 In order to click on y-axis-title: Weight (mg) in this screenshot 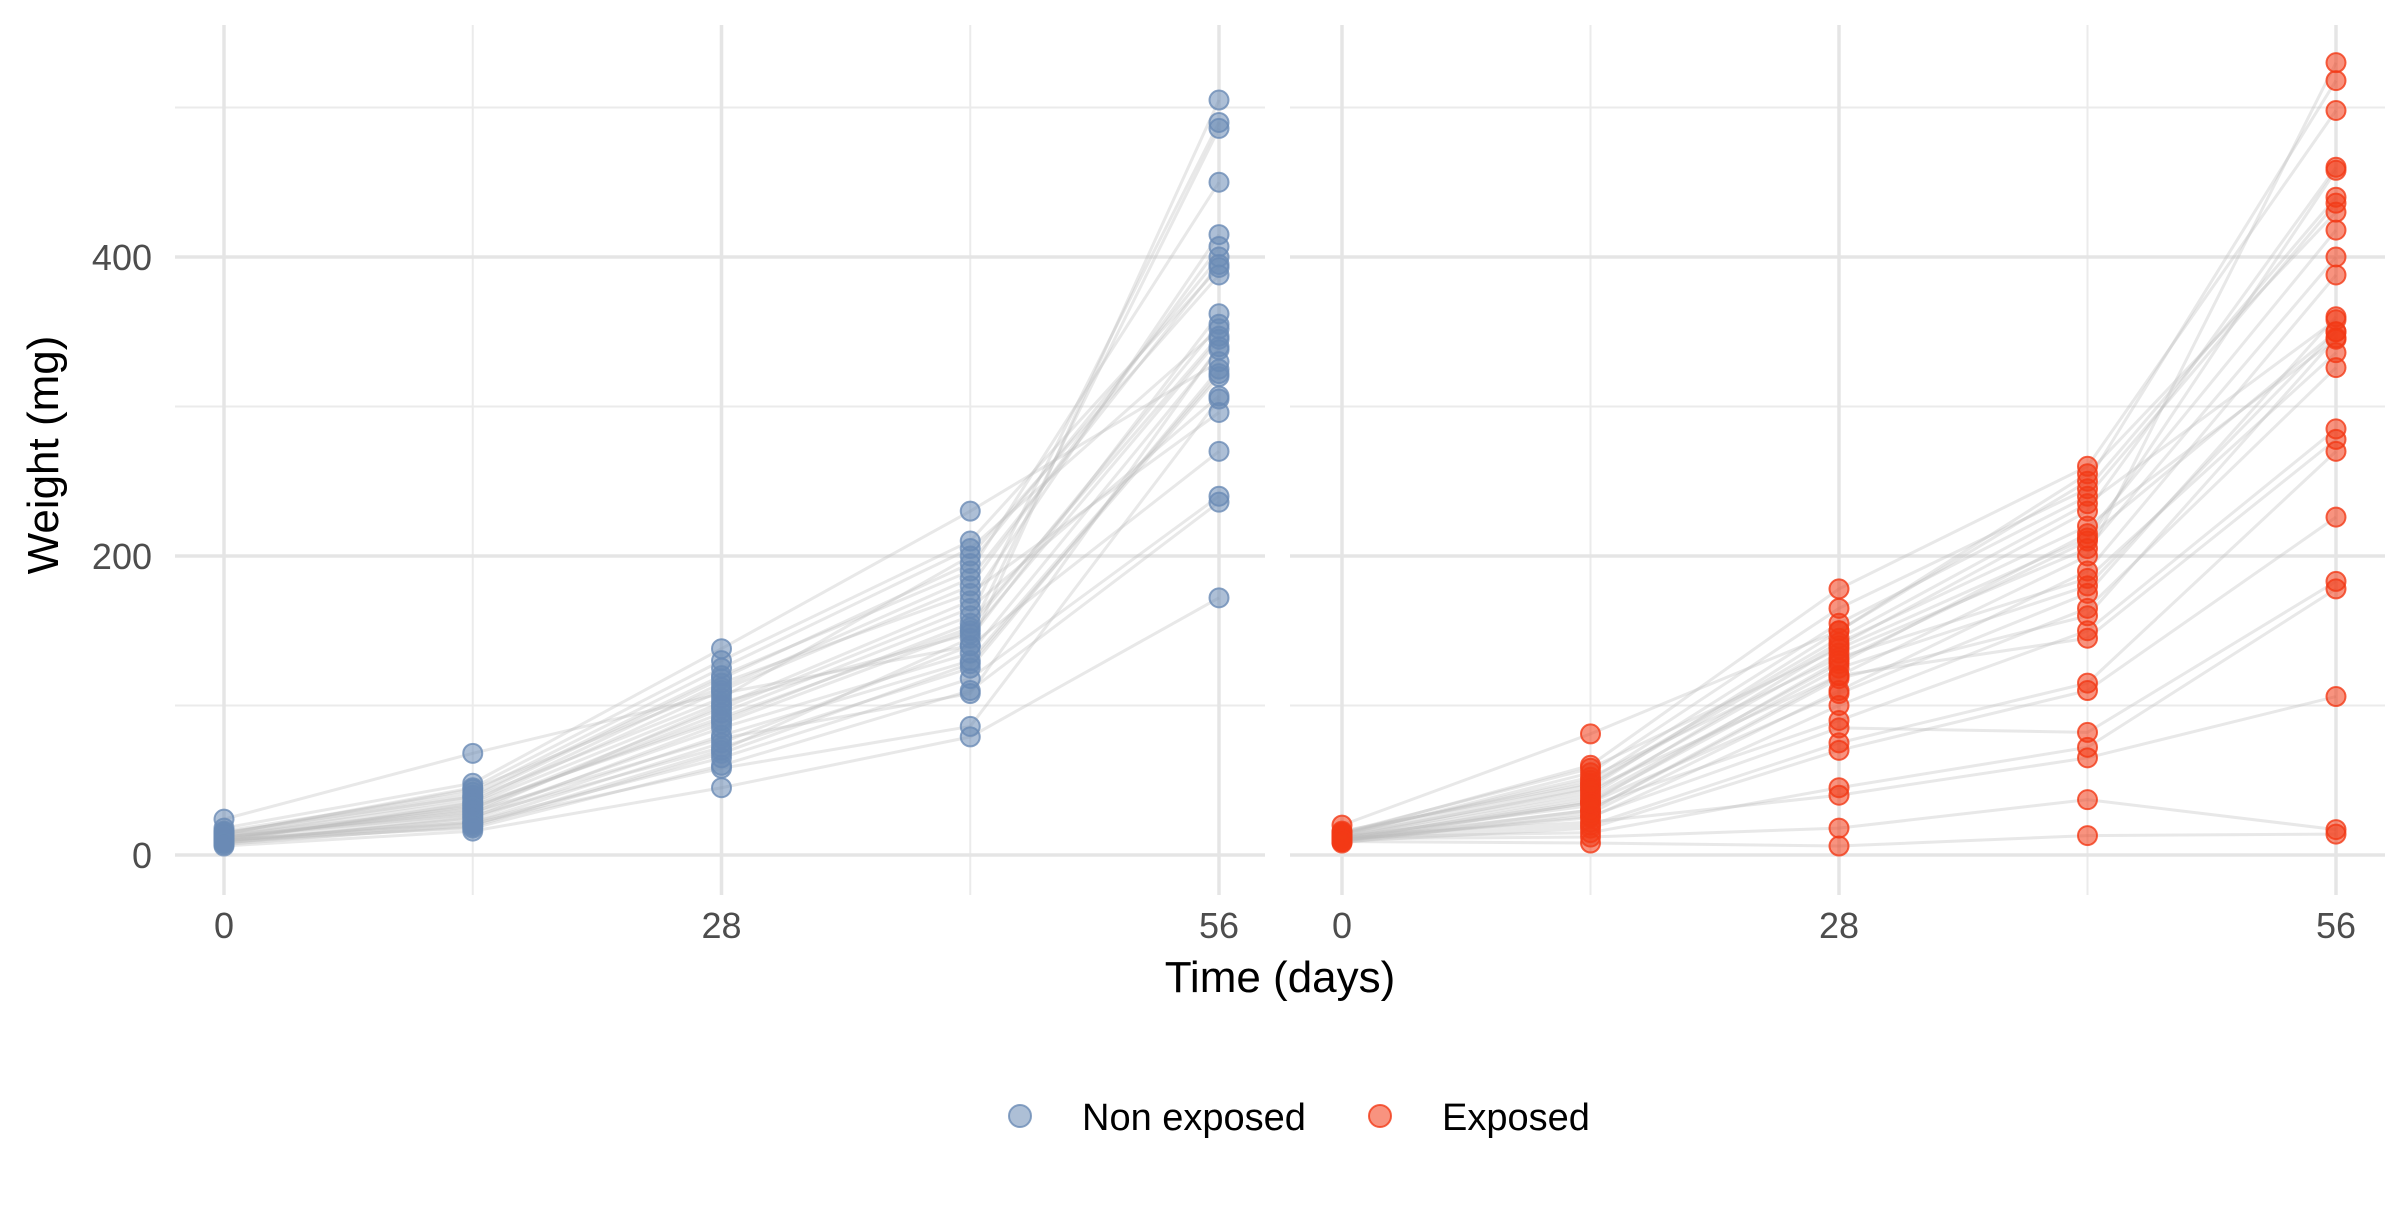, I will do `click(43, 455)`.